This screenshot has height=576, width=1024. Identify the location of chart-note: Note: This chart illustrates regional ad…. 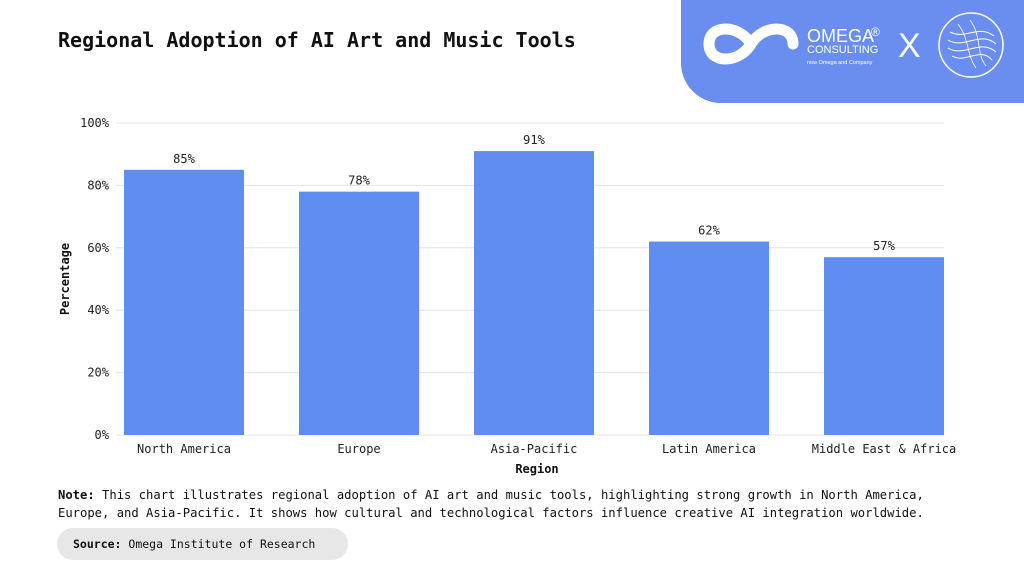
(518, 504).